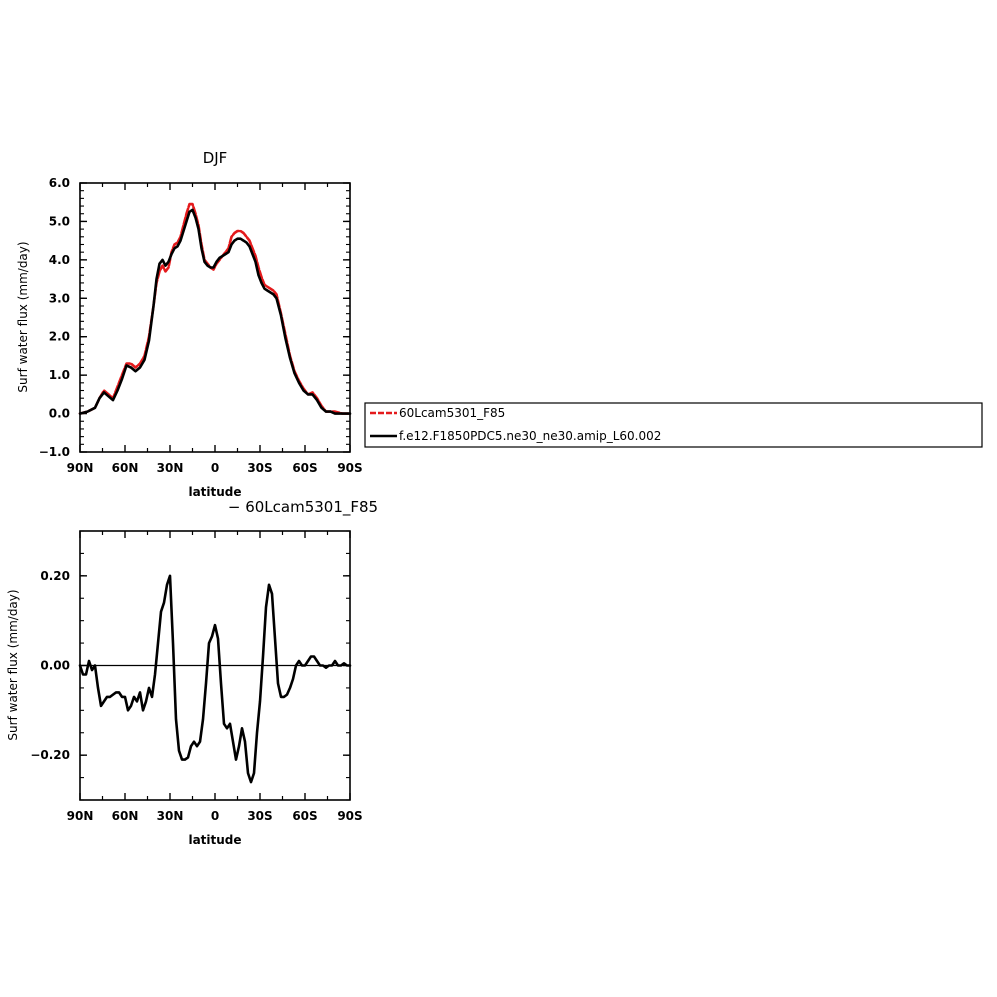  I want to click on top-x-tick-label: 60N, so click(125, 468).